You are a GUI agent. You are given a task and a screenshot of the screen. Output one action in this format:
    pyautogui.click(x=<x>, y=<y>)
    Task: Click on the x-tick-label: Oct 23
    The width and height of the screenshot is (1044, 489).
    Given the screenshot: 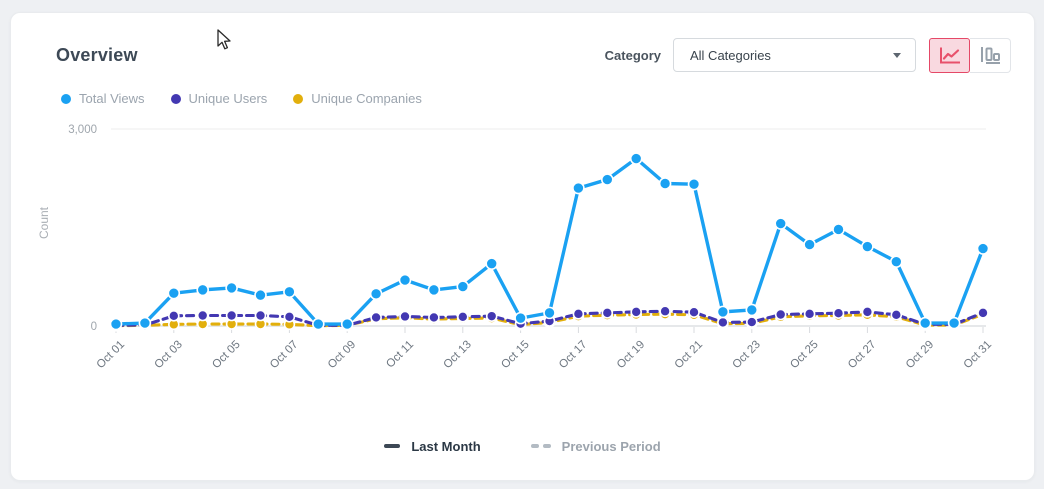 What is the action you would take?
    pyautogui.click(x=746, y=355)
    